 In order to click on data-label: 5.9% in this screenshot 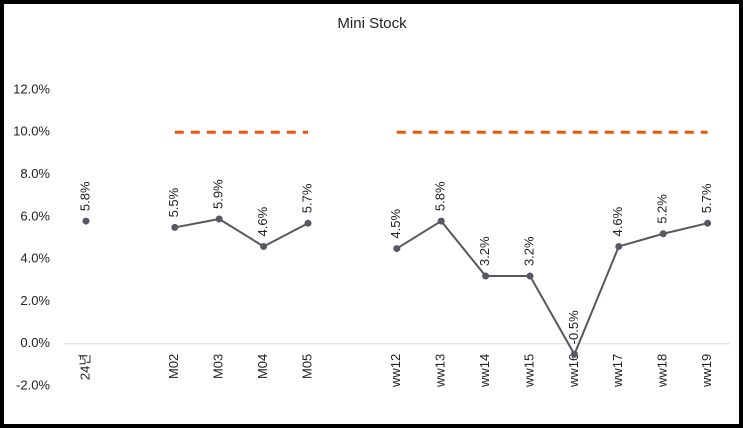, I will do `click(218, 194)`.